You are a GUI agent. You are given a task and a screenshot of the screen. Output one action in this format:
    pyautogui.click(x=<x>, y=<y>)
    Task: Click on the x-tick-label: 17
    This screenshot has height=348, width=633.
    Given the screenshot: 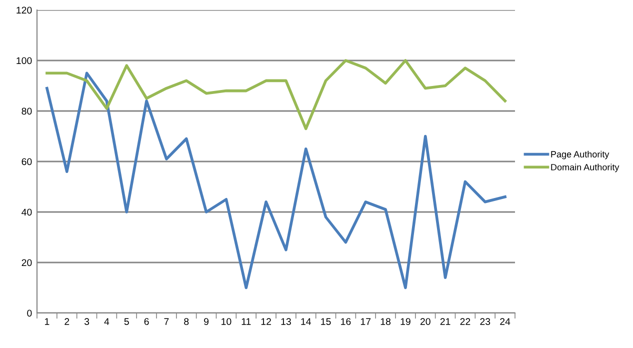 What is the action you would take?
    pyautogui.click(x=365, y=321)
    